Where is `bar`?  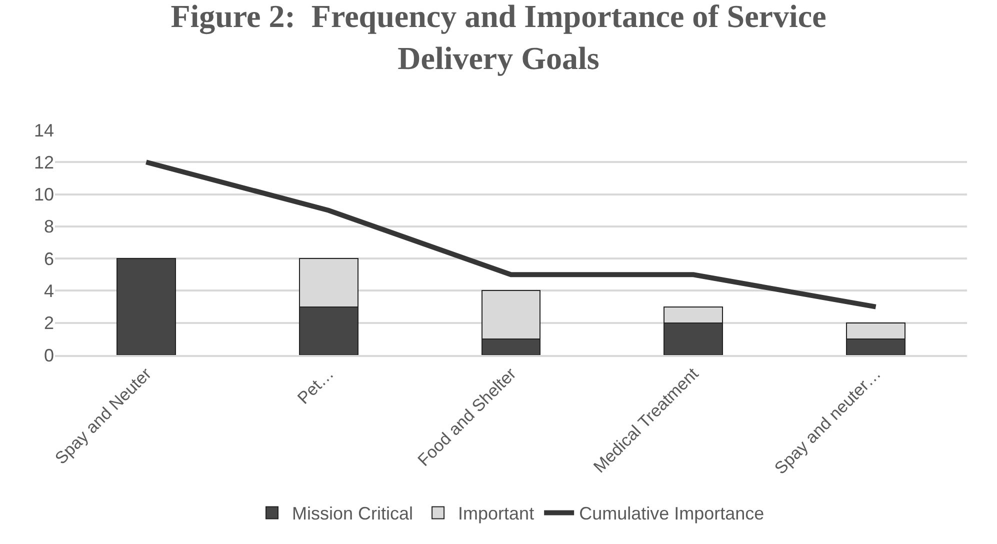 bar is located at coordinates (146, 306).